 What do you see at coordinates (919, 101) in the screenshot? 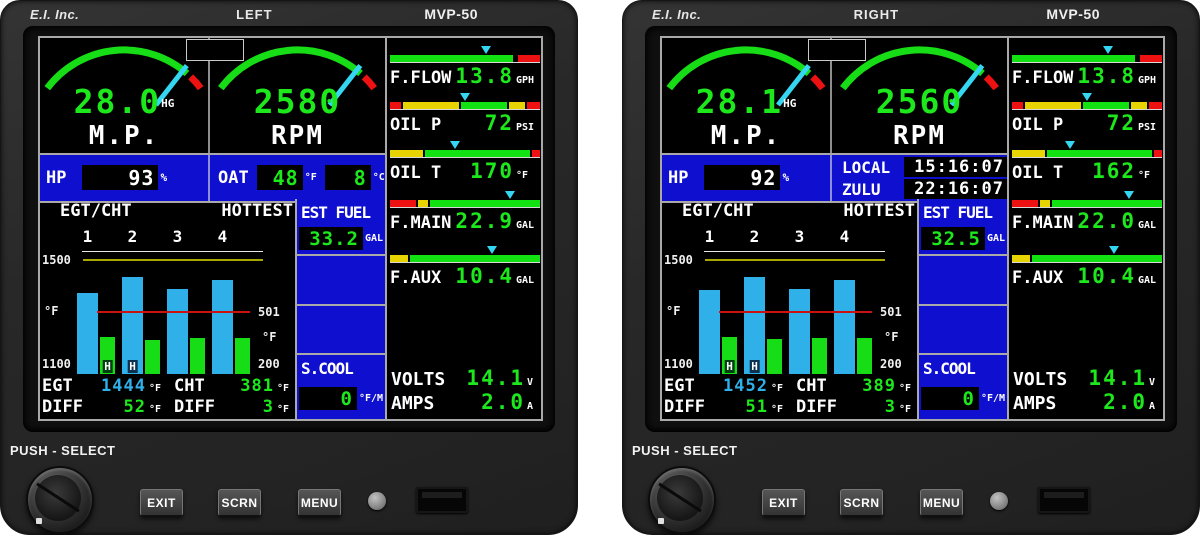
I see `rpm-value: 2560` at bounding box center [919, 101].